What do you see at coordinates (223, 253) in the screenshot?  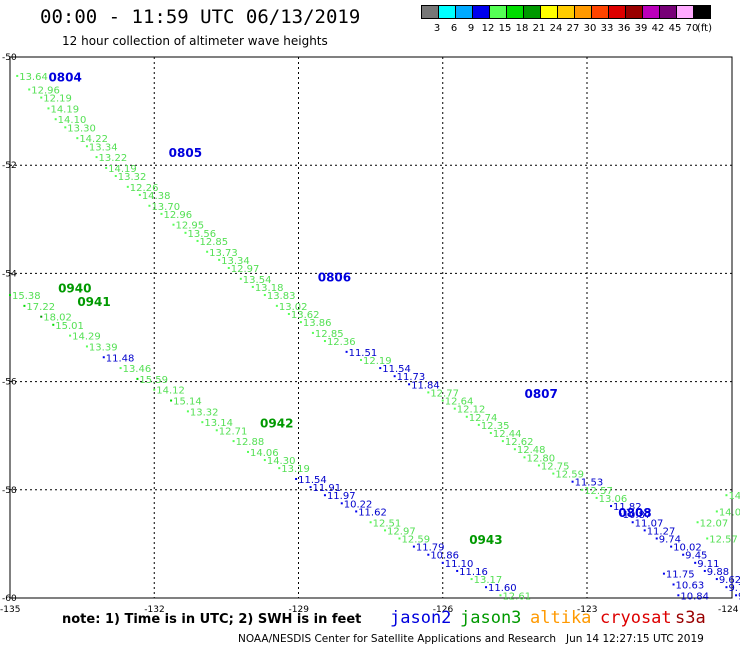 I see `wave-height-label: 13.73` at bounding box center [223, 253].